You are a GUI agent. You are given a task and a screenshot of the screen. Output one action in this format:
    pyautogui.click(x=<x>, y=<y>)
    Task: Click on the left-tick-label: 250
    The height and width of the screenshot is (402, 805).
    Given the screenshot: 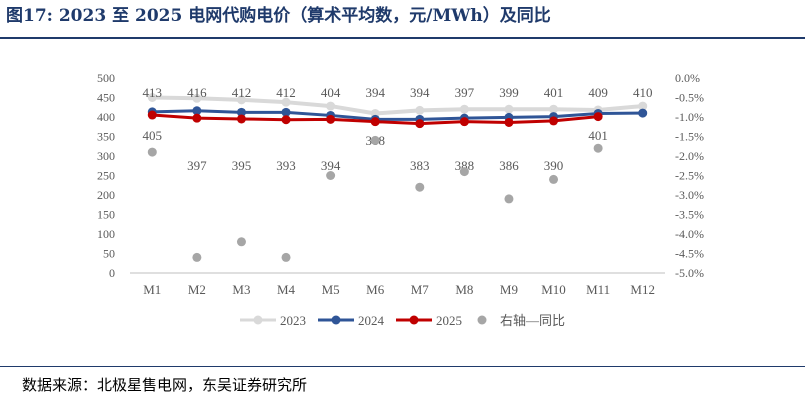 What is the action you would take?
    pyautogui.click(x=106, y=176)
    